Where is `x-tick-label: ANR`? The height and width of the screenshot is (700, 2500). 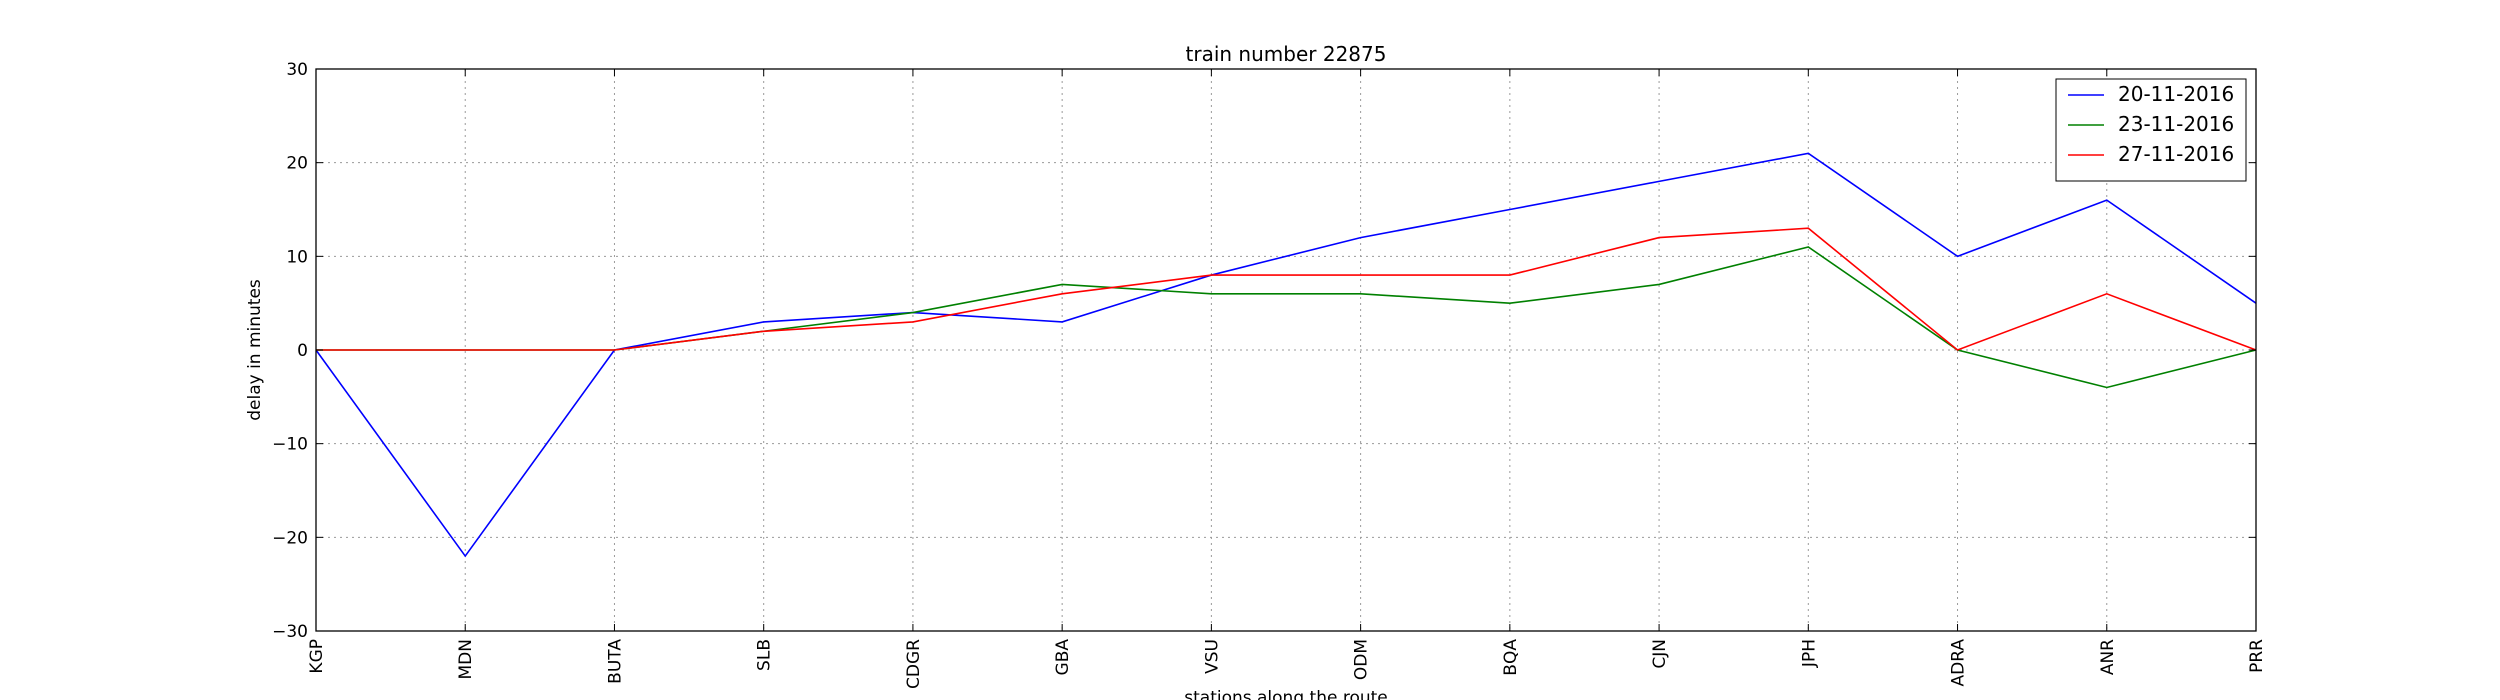 x-tick-label: ANR is located at coordinates (2108, 657).